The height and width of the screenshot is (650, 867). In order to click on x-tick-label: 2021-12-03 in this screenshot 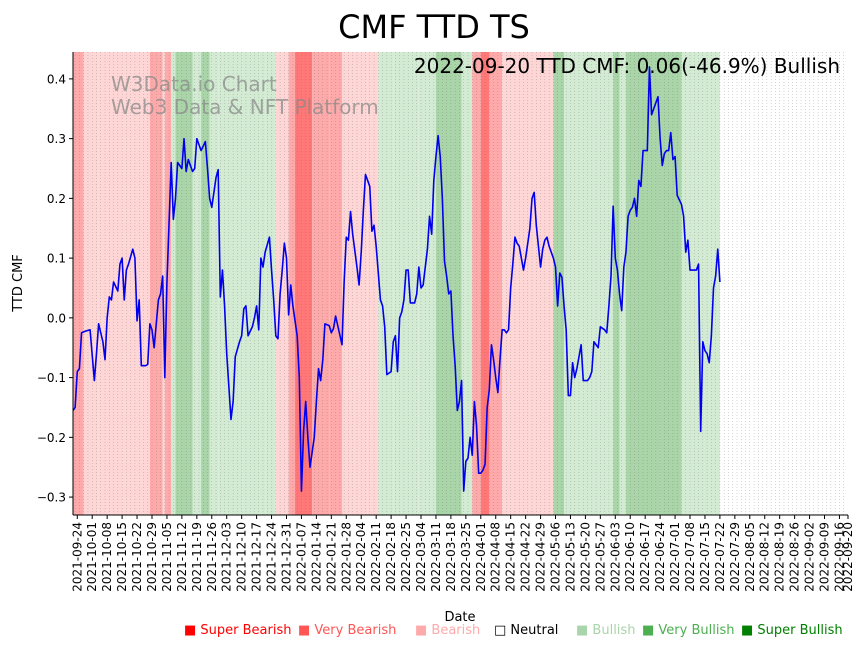, I will do `click(227, 557)`.